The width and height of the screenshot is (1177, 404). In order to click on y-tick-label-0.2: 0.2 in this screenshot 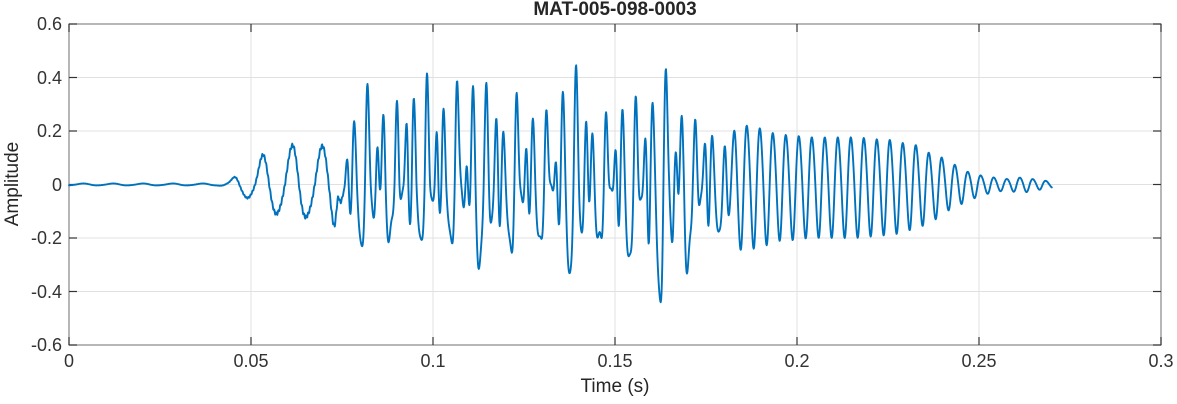, I will do `click(49, 131)`.